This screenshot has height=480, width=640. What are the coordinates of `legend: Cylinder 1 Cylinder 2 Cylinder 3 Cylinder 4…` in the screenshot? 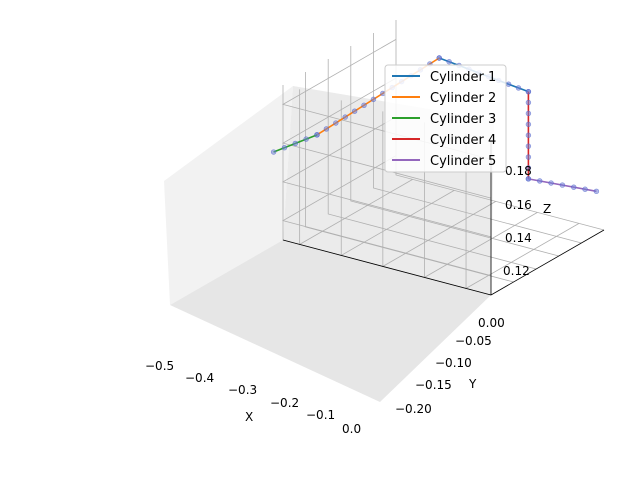 It's located at (445, 118).